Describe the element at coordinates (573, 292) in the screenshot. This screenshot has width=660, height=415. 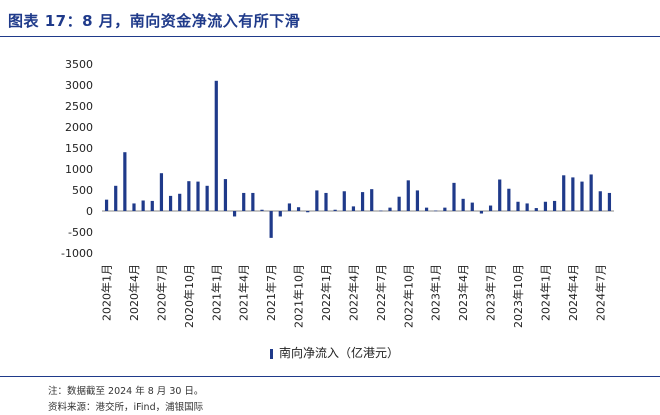
I see `x-tick-label: 2024年4月` at that location.